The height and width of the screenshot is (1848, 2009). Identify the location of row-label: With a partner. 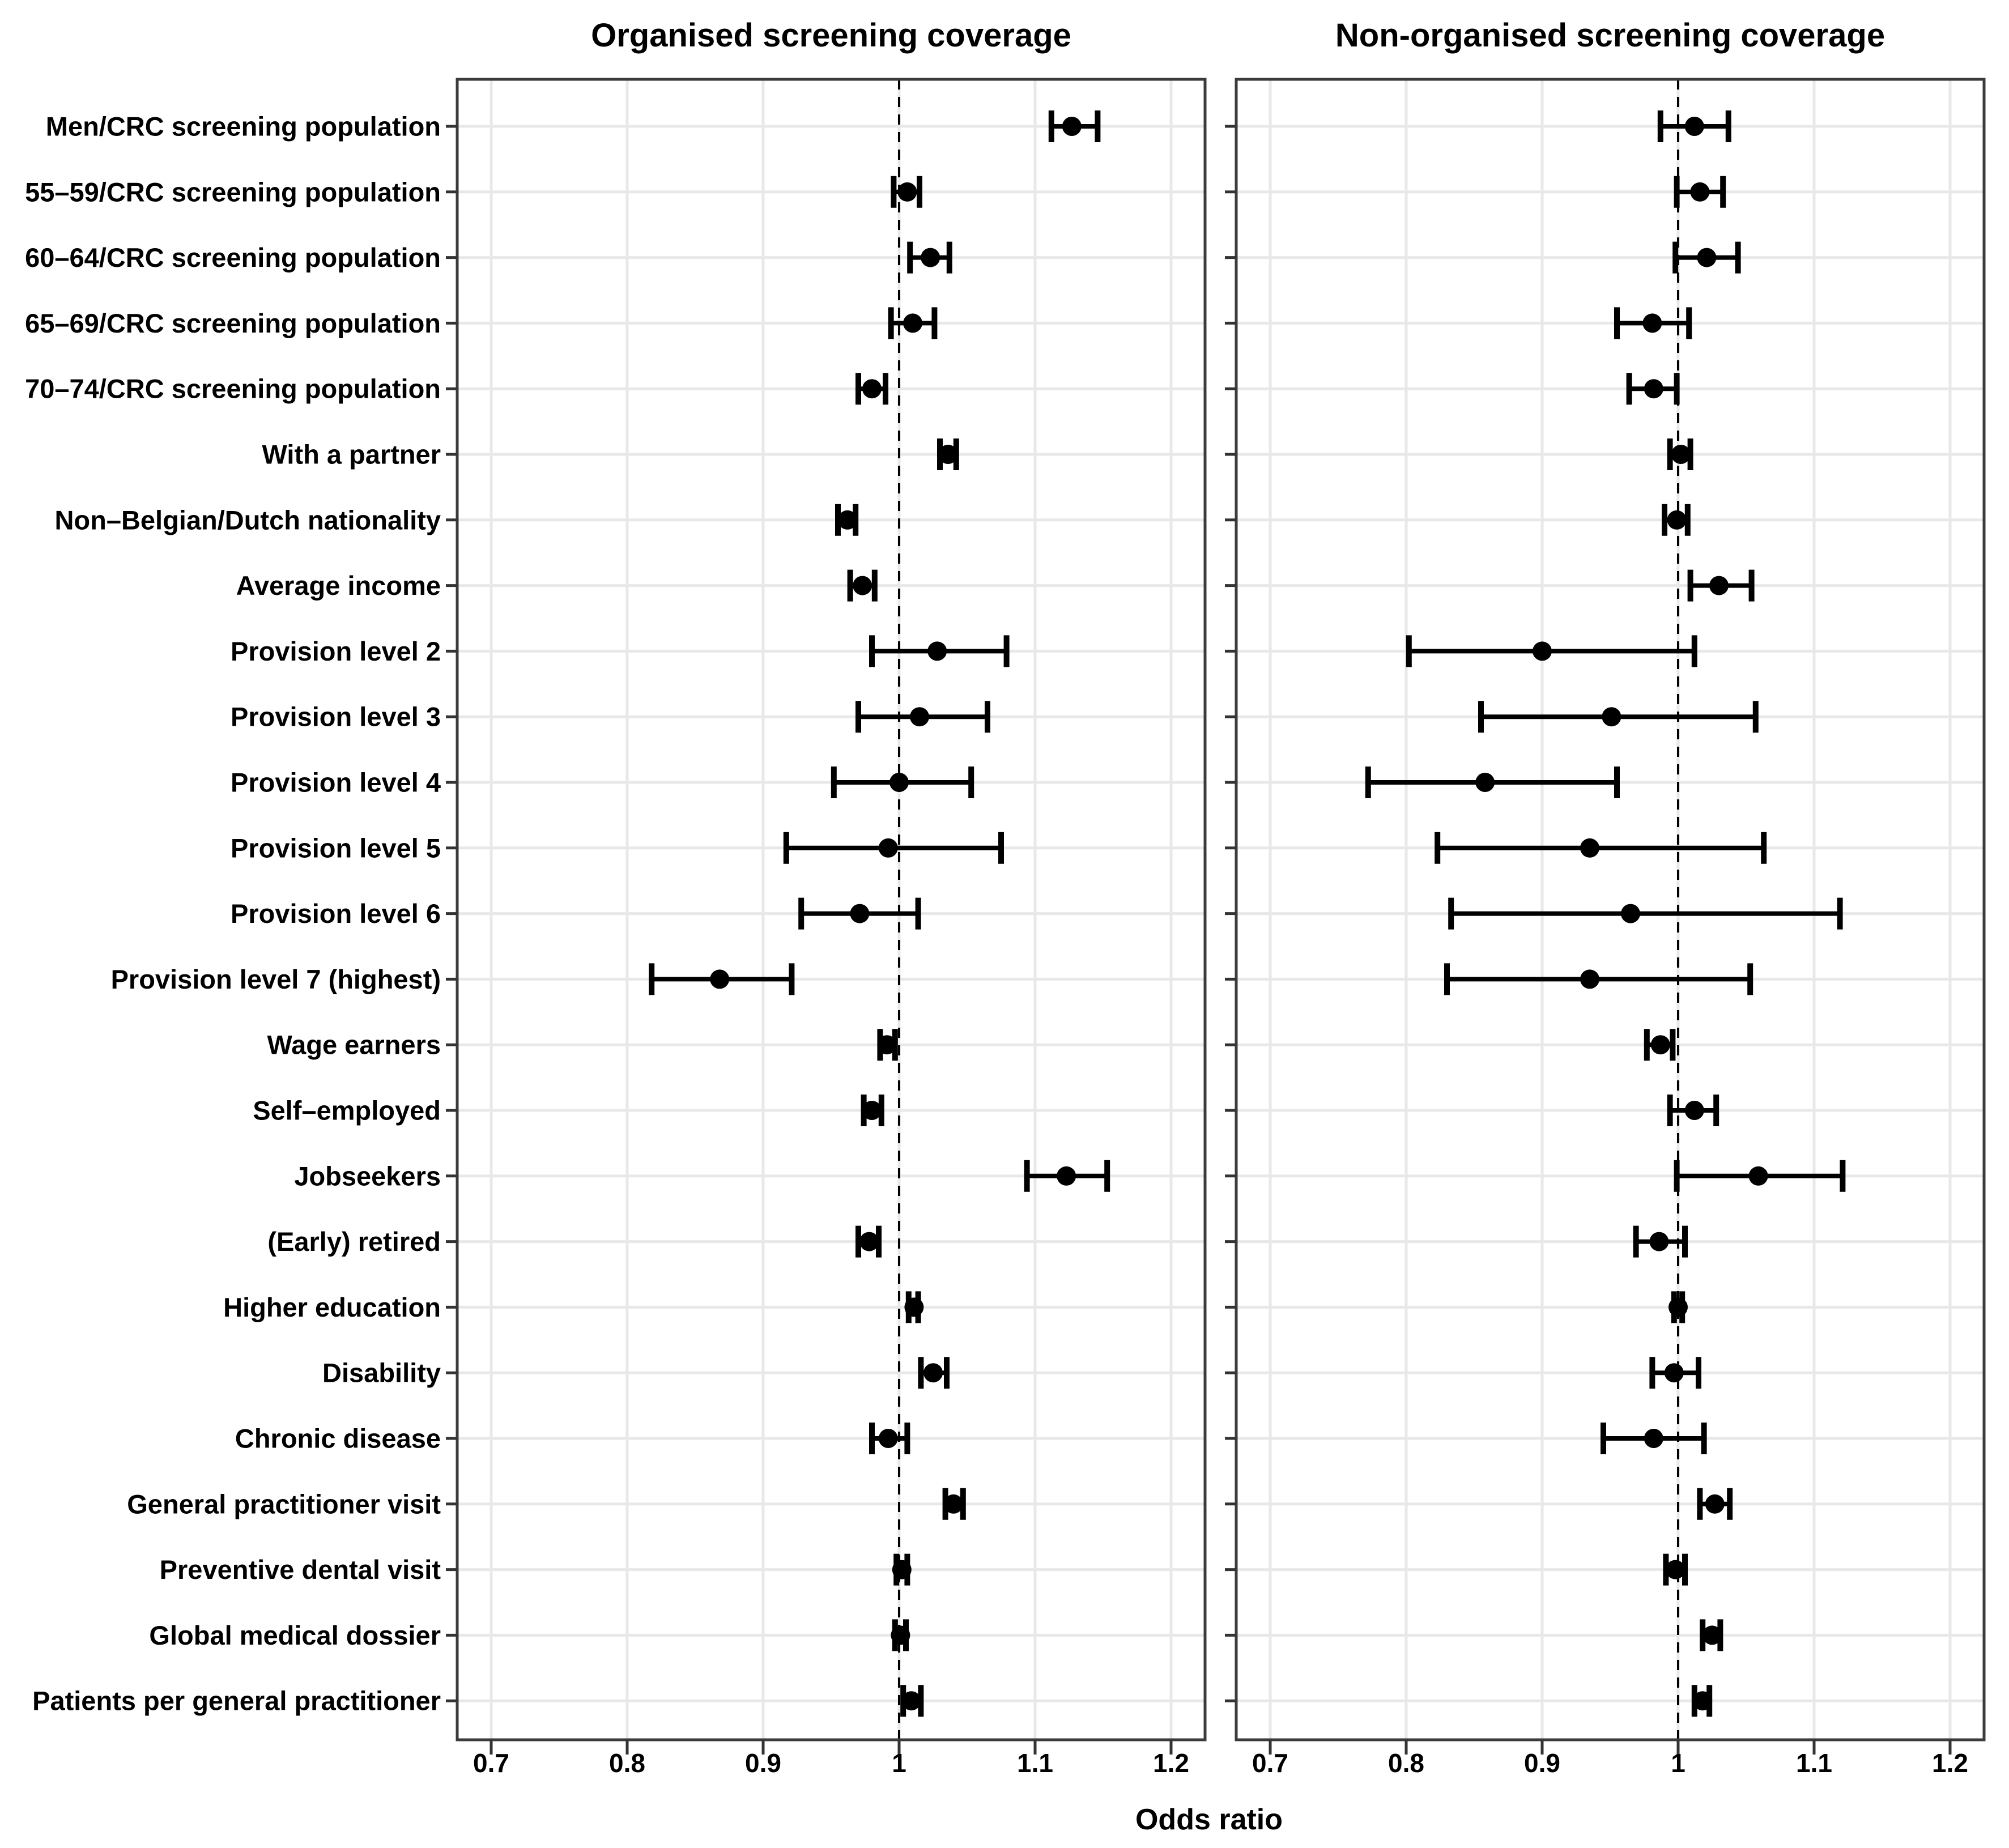
(352, 454).